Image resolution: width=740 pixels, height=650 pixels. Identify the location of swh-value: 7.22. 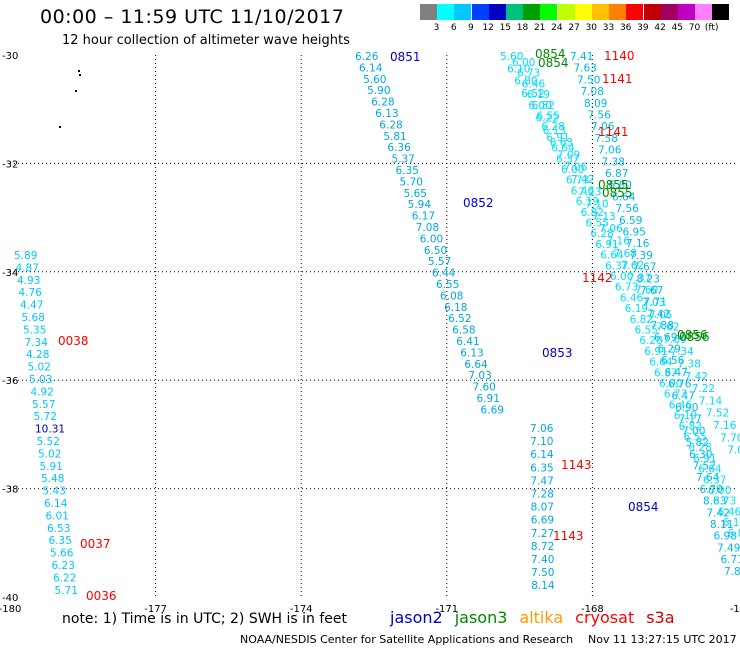
(703, 389).